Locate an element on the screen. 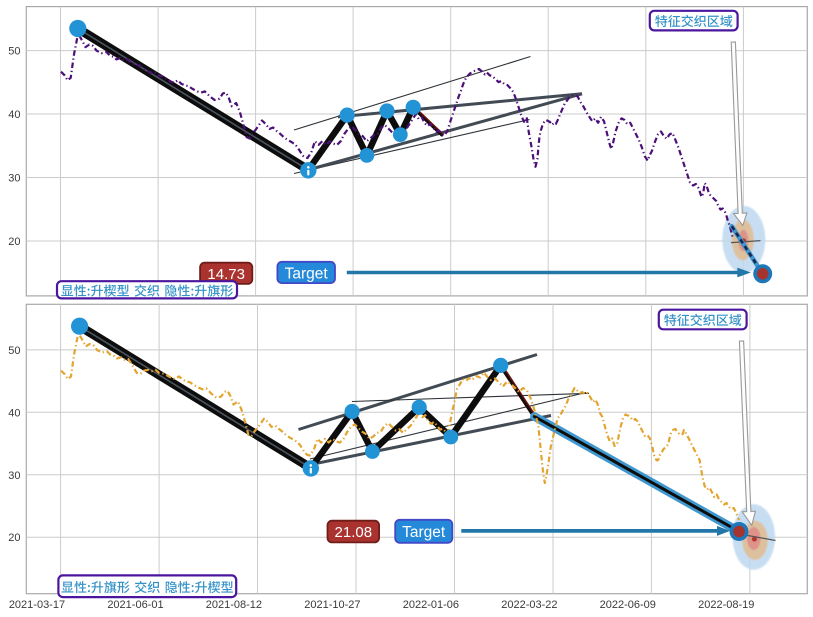  svg-text: 2021-08-12 is located at coordinates (234, 605).